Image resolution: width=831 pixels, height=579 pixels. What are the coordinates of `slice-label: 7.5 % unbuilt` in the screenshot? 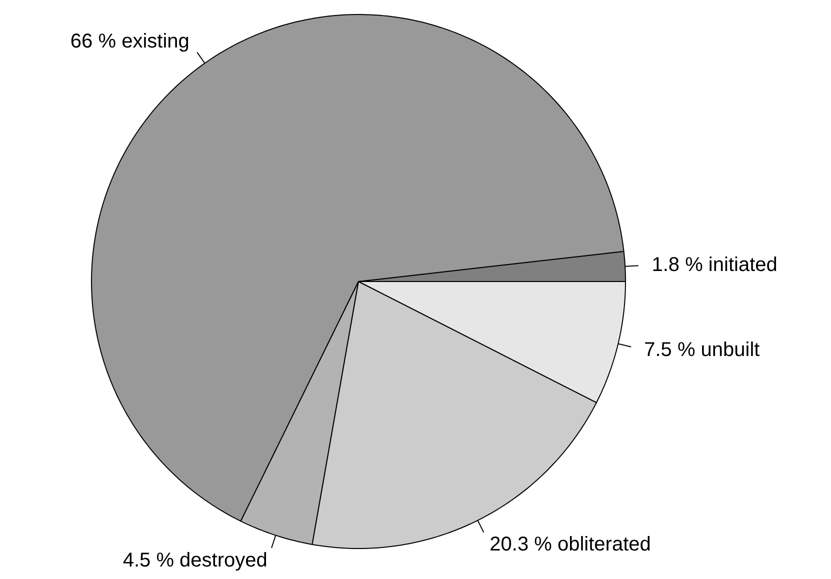 It's located at (702, 349).